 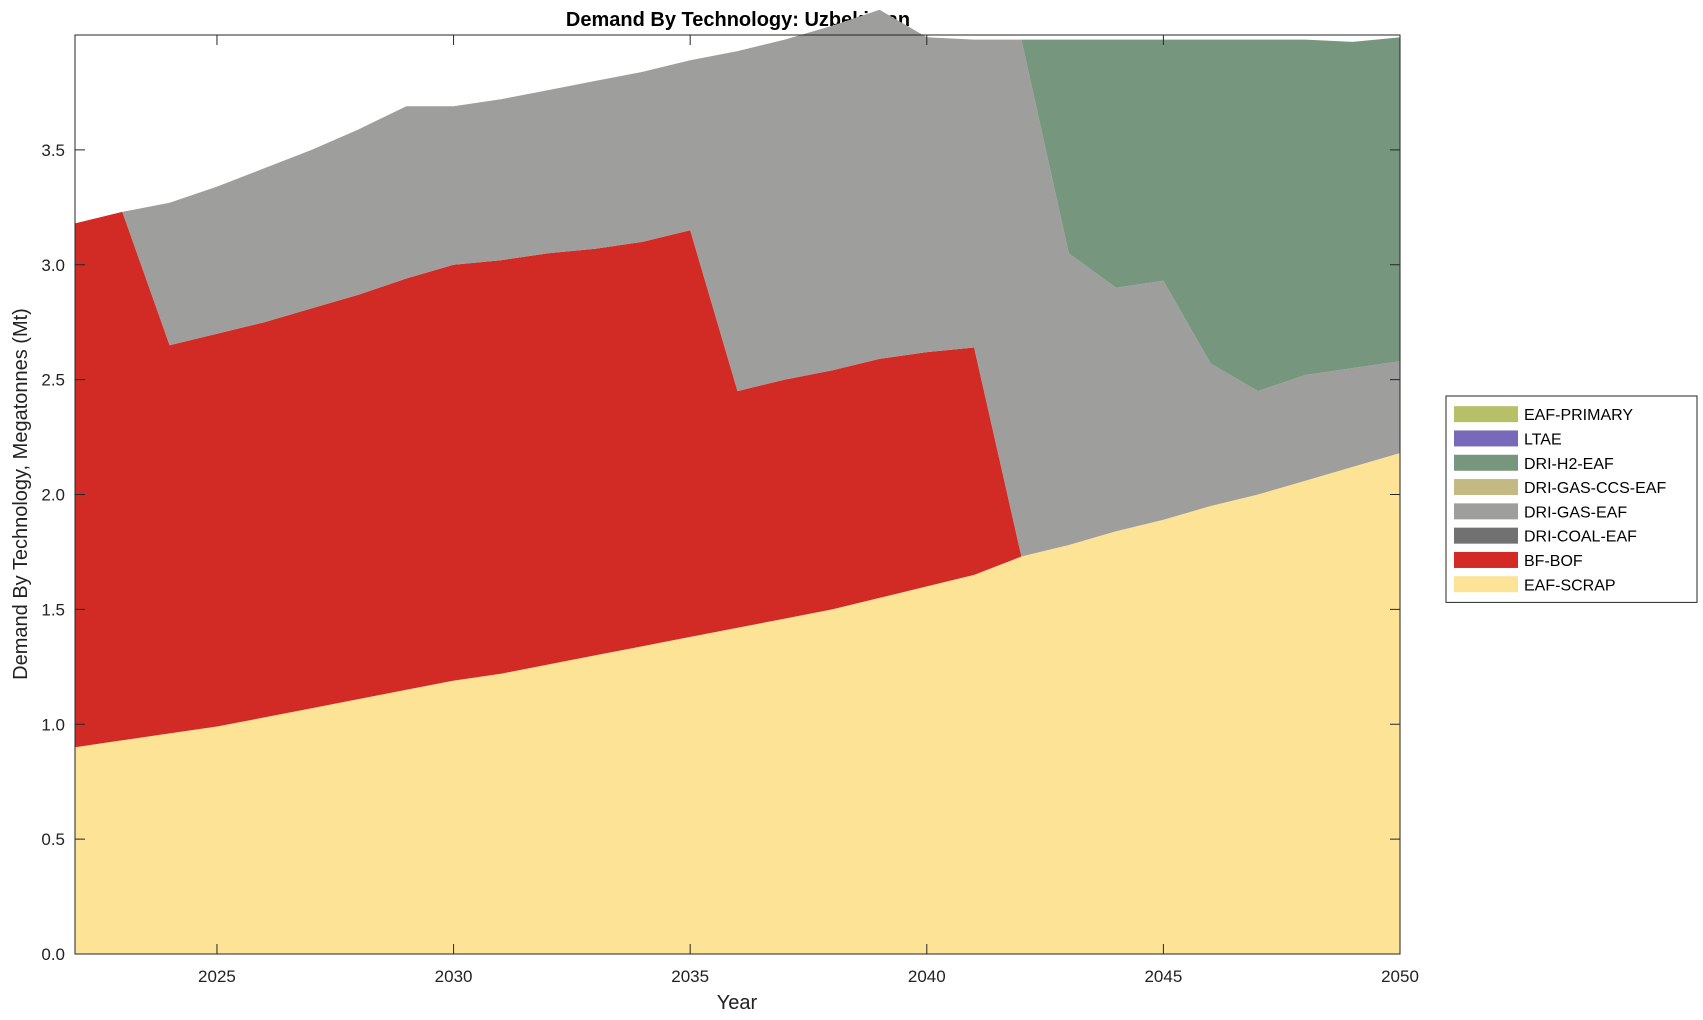 What do you see at coordinates (1163, 976) in the screenshot?
I see `x-tick-label: 2045` at bounding box center [1163, 976].